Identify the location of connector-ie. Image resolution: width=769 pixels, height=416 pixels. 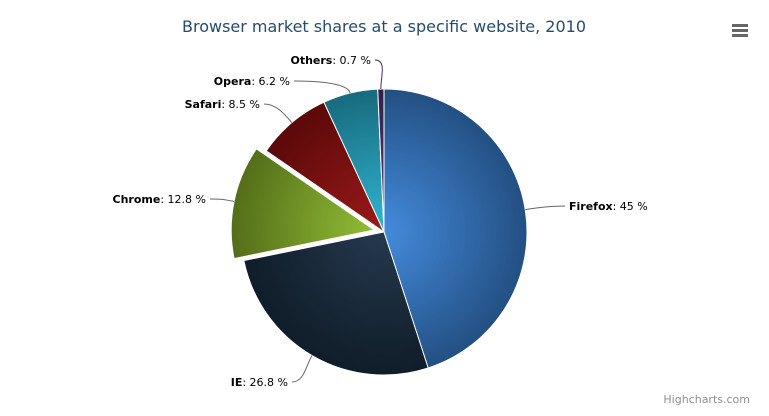
(302, 369).